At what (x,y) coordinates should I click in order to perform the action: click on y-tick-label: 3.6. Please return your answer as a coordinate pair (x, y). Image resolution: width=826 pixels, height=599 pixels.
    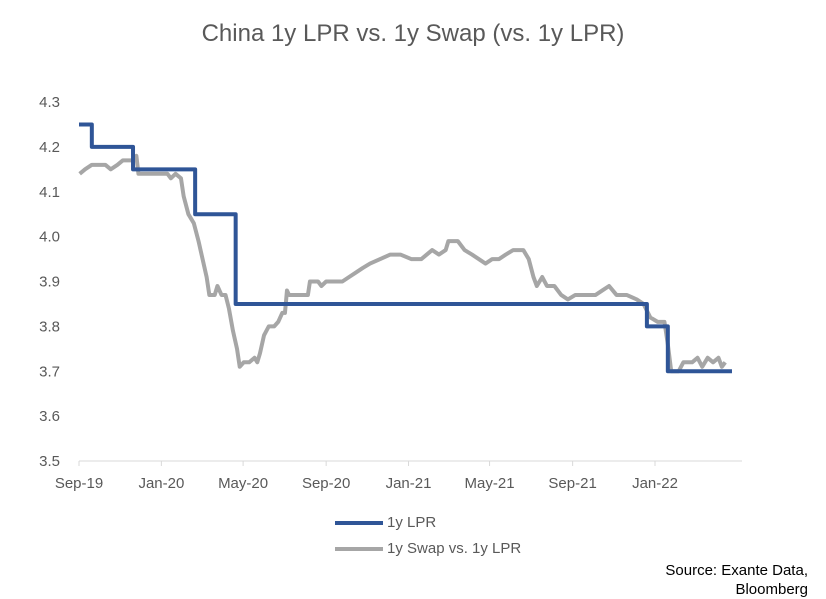
    Looking at the image, I should click on (49, 416).